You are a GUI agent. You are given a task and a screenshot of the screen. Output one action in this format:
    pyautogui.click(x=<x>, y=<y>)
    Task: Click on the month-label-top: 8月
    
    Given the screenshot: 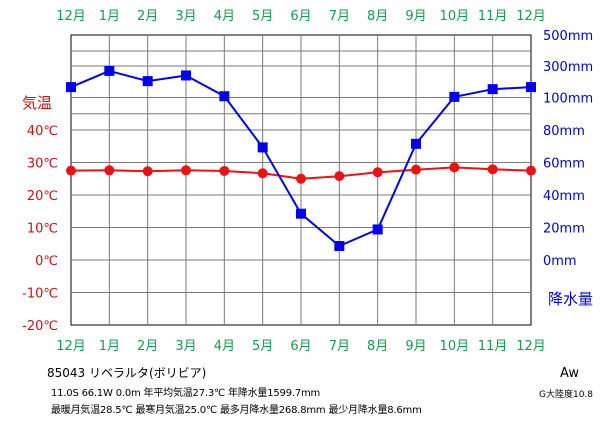 What is the action you would take?
    pyautogui.click(x=377, y=16)
    